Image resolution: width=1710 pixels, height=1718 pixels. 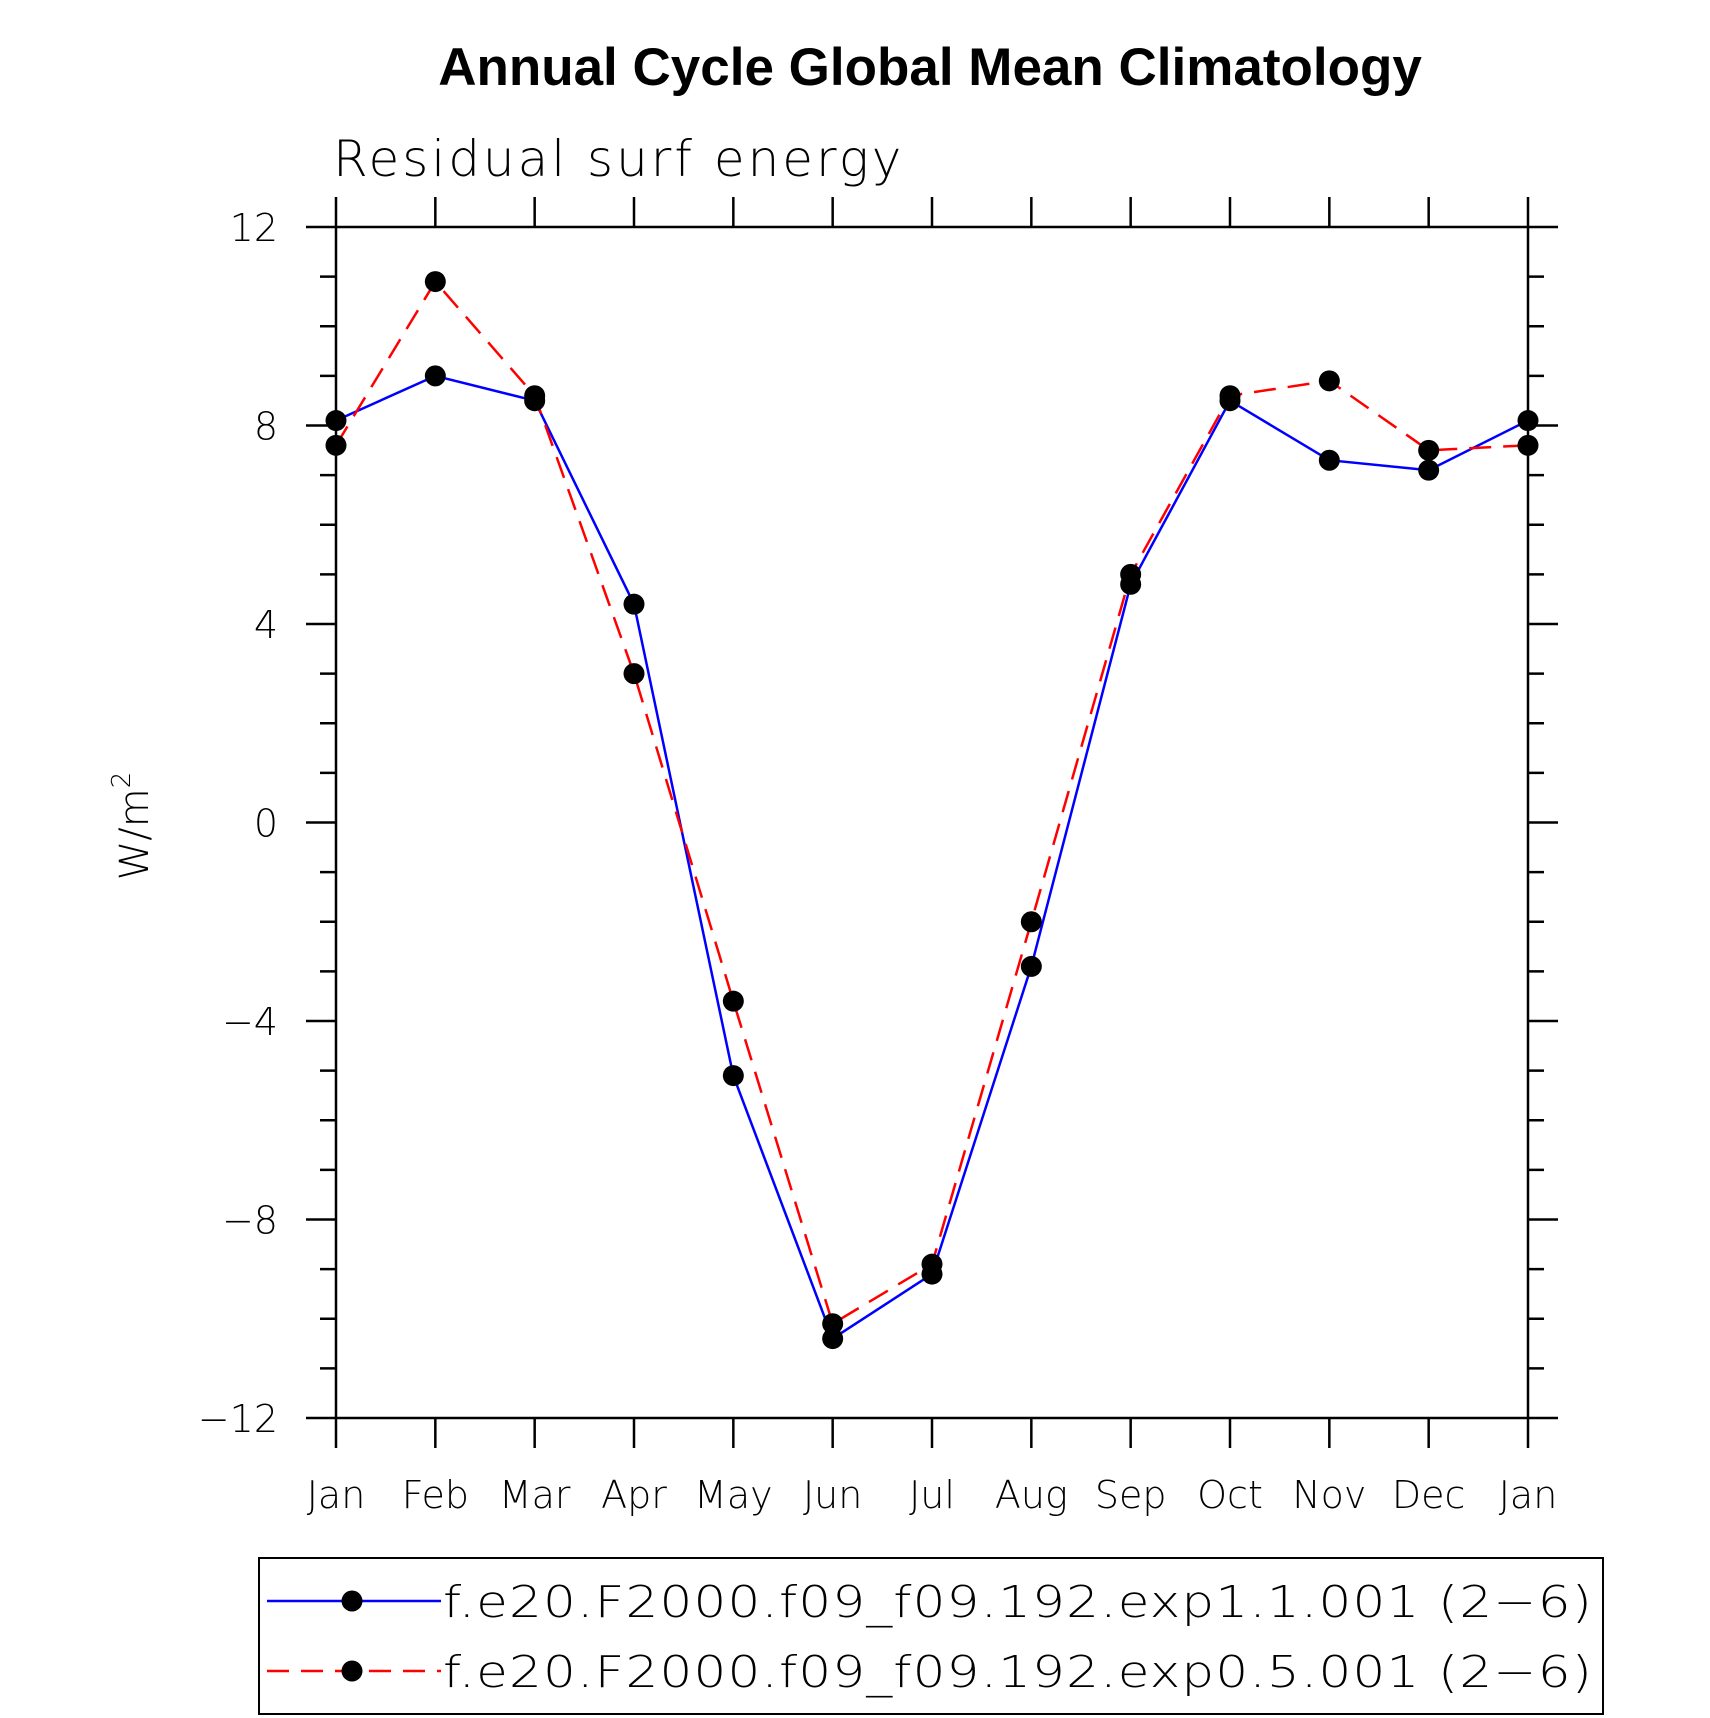 What do you see at coordinates (832, 1495) in the screenshot?
I see `x-tick-label: Jun` at bounding box center [832, 1495].